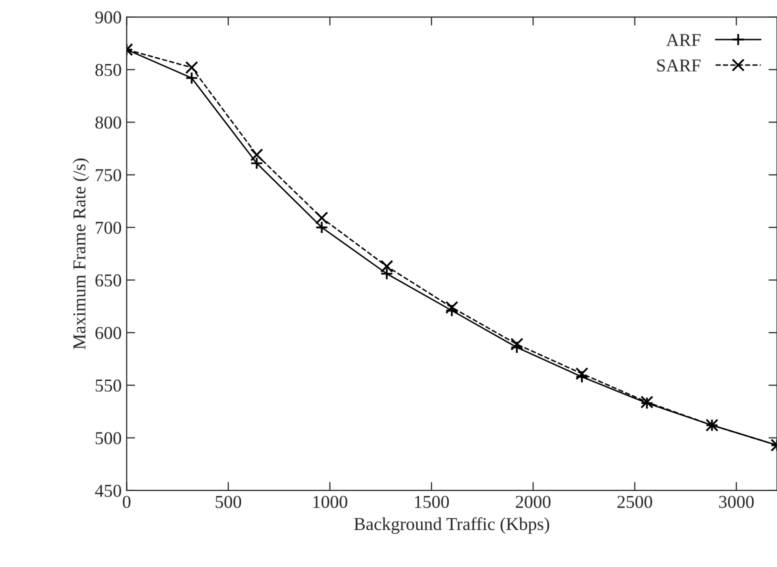 Image resolution: width=777 pixels, height=567 pixels. I want to click on y-tick-label: 450, so click(108, 490).